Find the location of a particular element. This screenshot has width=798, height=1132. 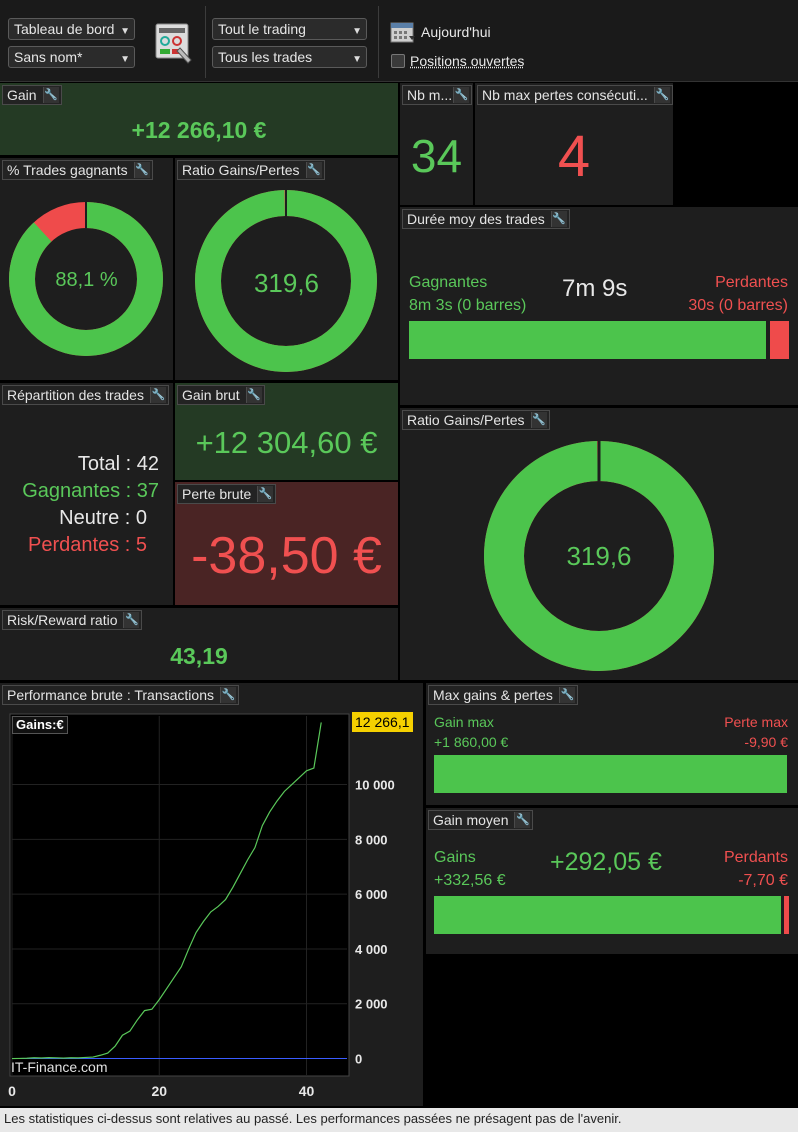

dashboard-select: Tableau de bord ▼ is located at coordinates (71, 29).